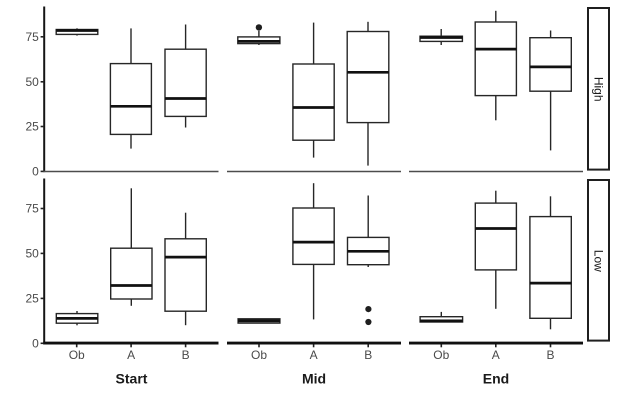  What do you see at coordinates (496, 378) in the screenshot?
I see `svg-text: End` at bounding box center [496, 378].